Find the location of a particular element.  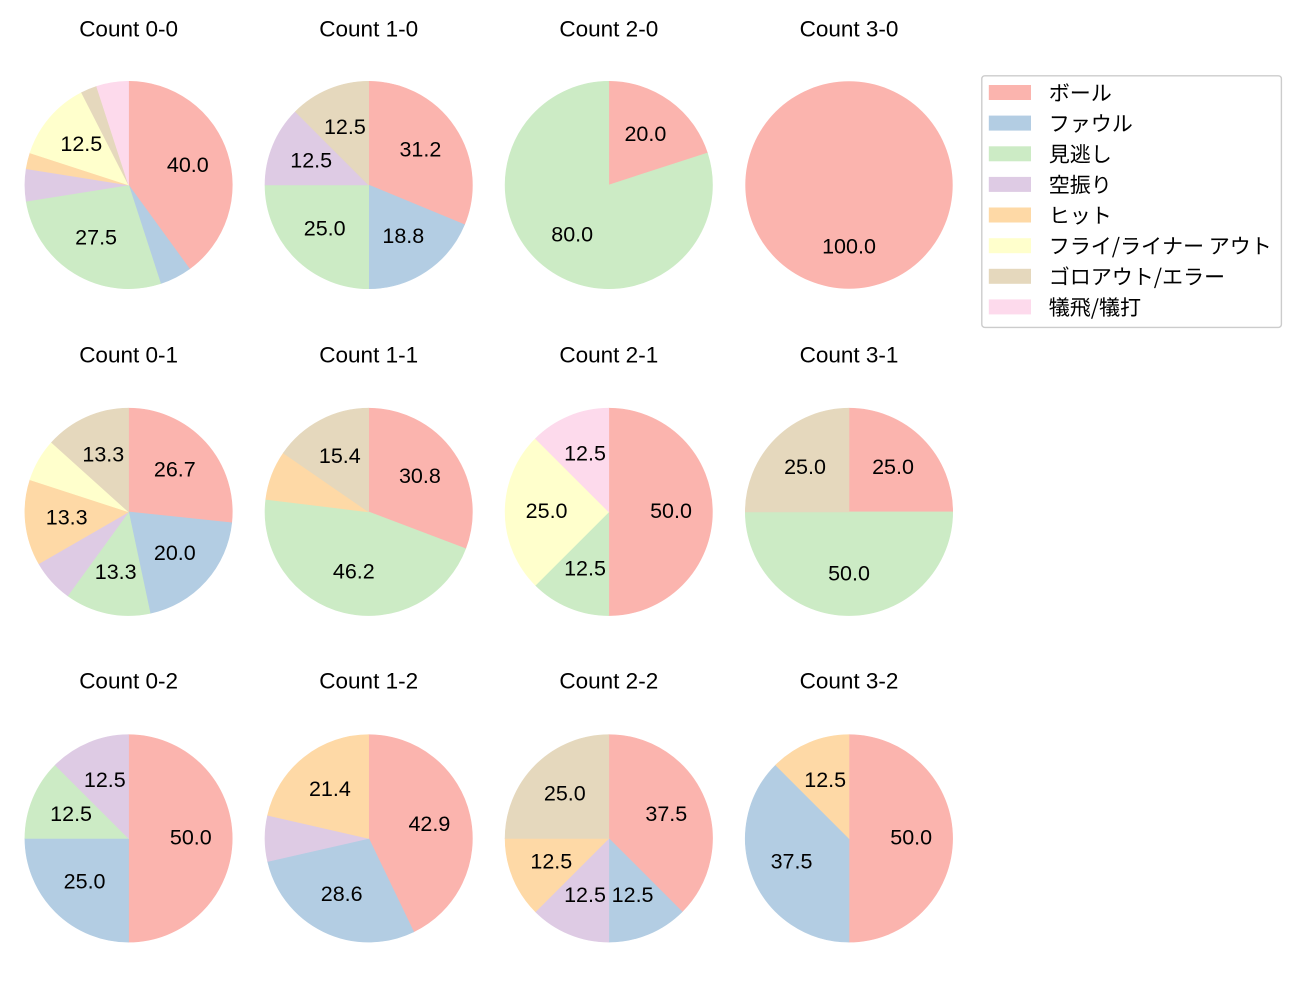

svg-text: Count 3-2 is located at coordinates (849, 681).